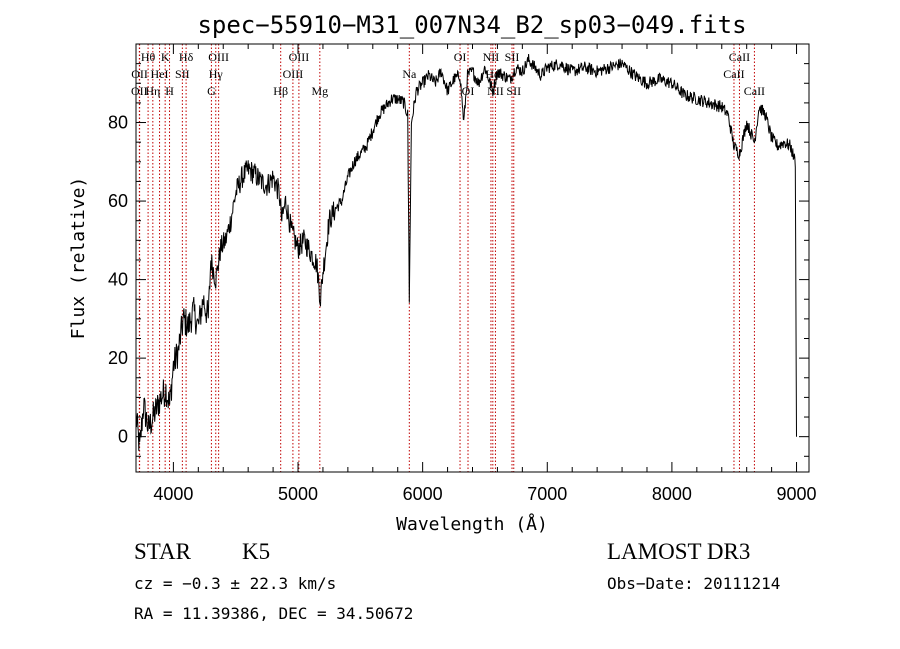  What do you see at coordinates (280, 91) in the screenshot?
I see `emission-line-label: Hβ` at bounding box center [280, 91].